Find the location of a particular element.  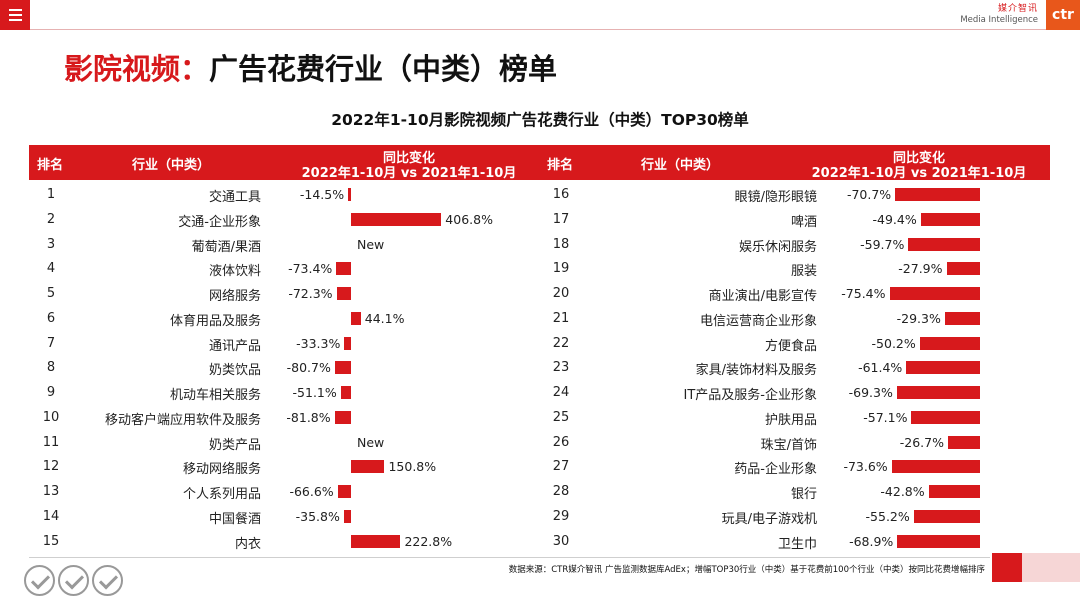

table-row: 15 内衣 222.8% is located at coordinates (274, 541).